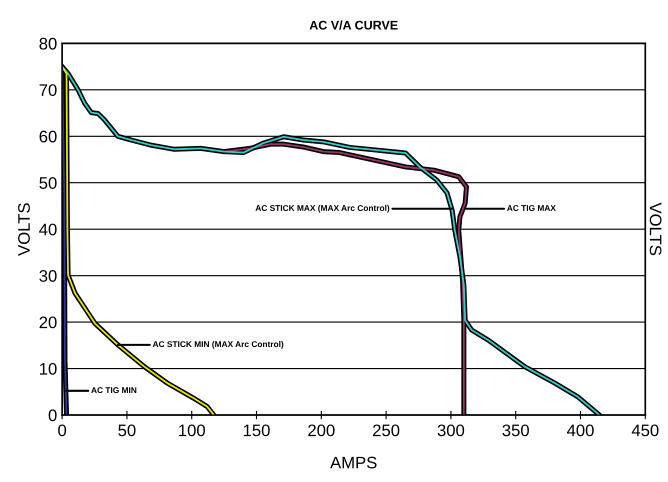 This screenshot has width=668, height=482. What do you see at coordinates (386, 430) in the screenshot?
I see `x-tick-label: 250` at bounding box center [386, 430].